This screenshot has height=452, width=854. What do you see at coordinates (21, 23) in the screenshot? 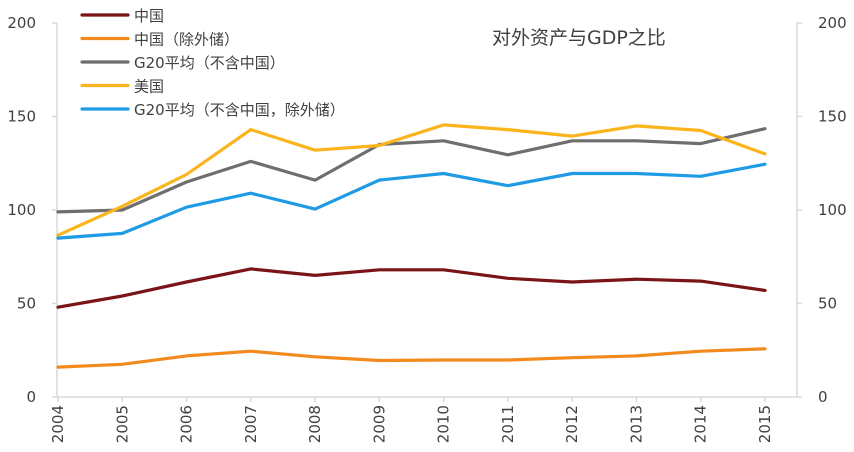
I see `y-tick-label-left: 200` at bounding box center [21, 23].